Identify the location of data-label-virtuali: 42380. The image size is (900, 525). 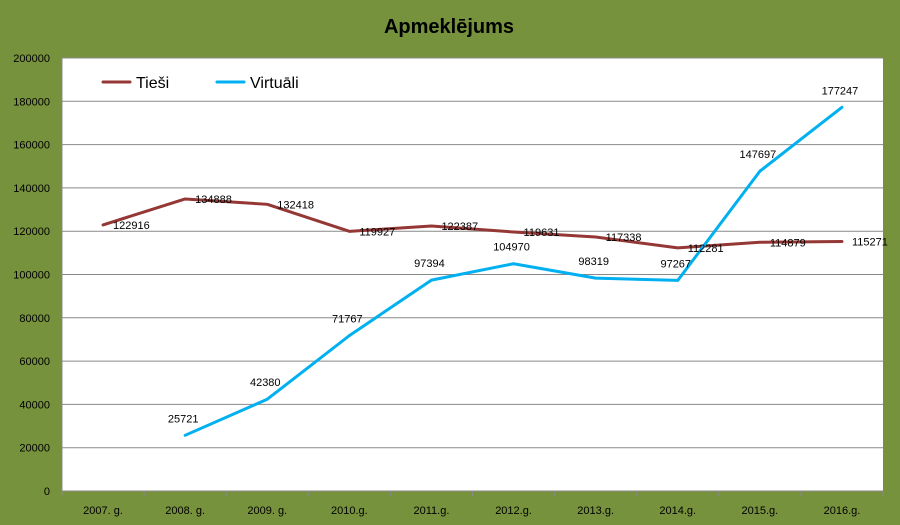
(265, 383).